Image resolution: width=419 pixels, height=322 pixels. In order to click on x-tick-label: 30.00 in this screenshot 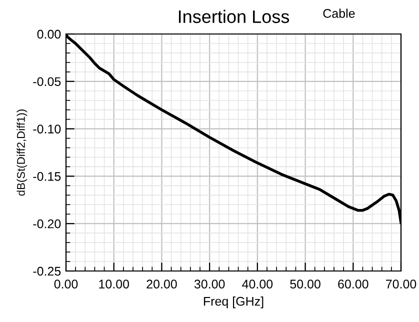, I will do `click(209, 284)`.